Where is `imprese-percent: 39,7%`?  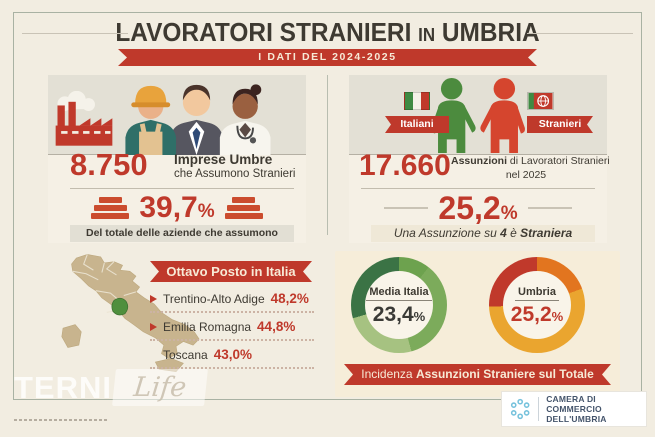
imprese-percent: 39,7% is located at coordinates (177, 207).